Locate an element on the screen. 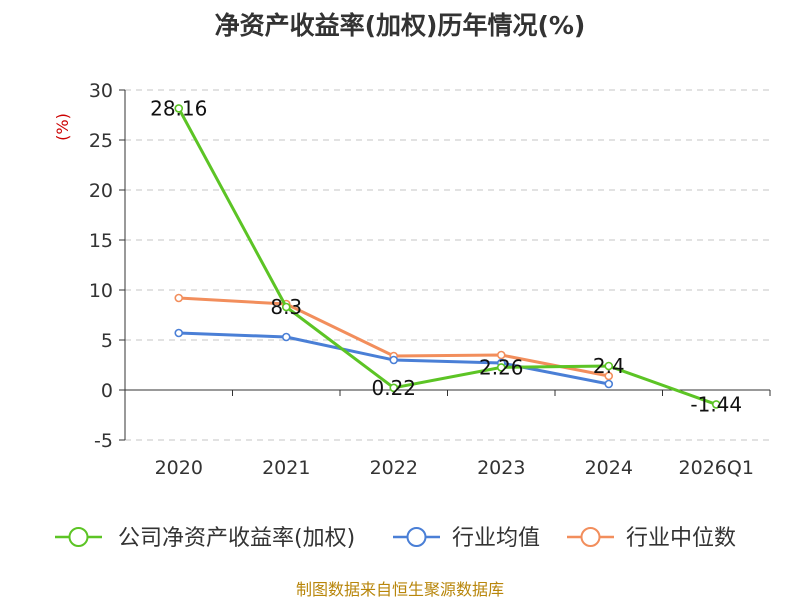 The width and height of the screenshot is (800, 600). x-tick-label: 2021 is located at coordinates (286, 468).